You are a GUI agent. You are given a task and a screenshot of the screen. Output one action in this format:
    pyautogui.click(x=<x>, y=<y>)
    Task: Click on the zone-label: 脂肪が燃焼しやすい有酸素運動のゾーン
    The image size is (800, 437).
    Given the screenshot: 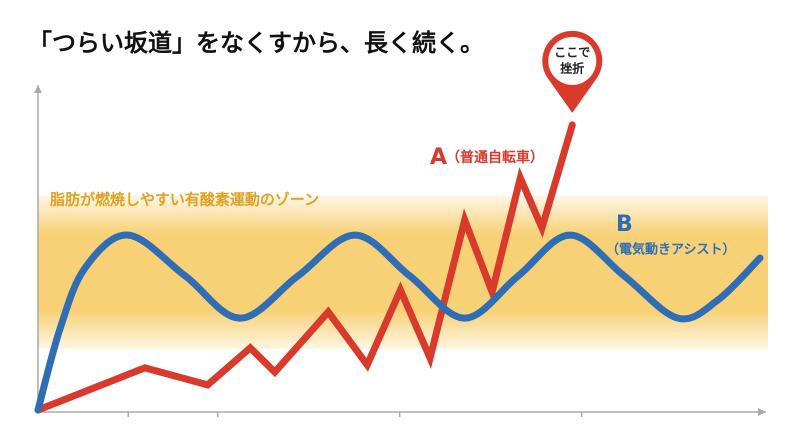 What is the action you would take?
    pyautogui.click(x=184, y=199)
    